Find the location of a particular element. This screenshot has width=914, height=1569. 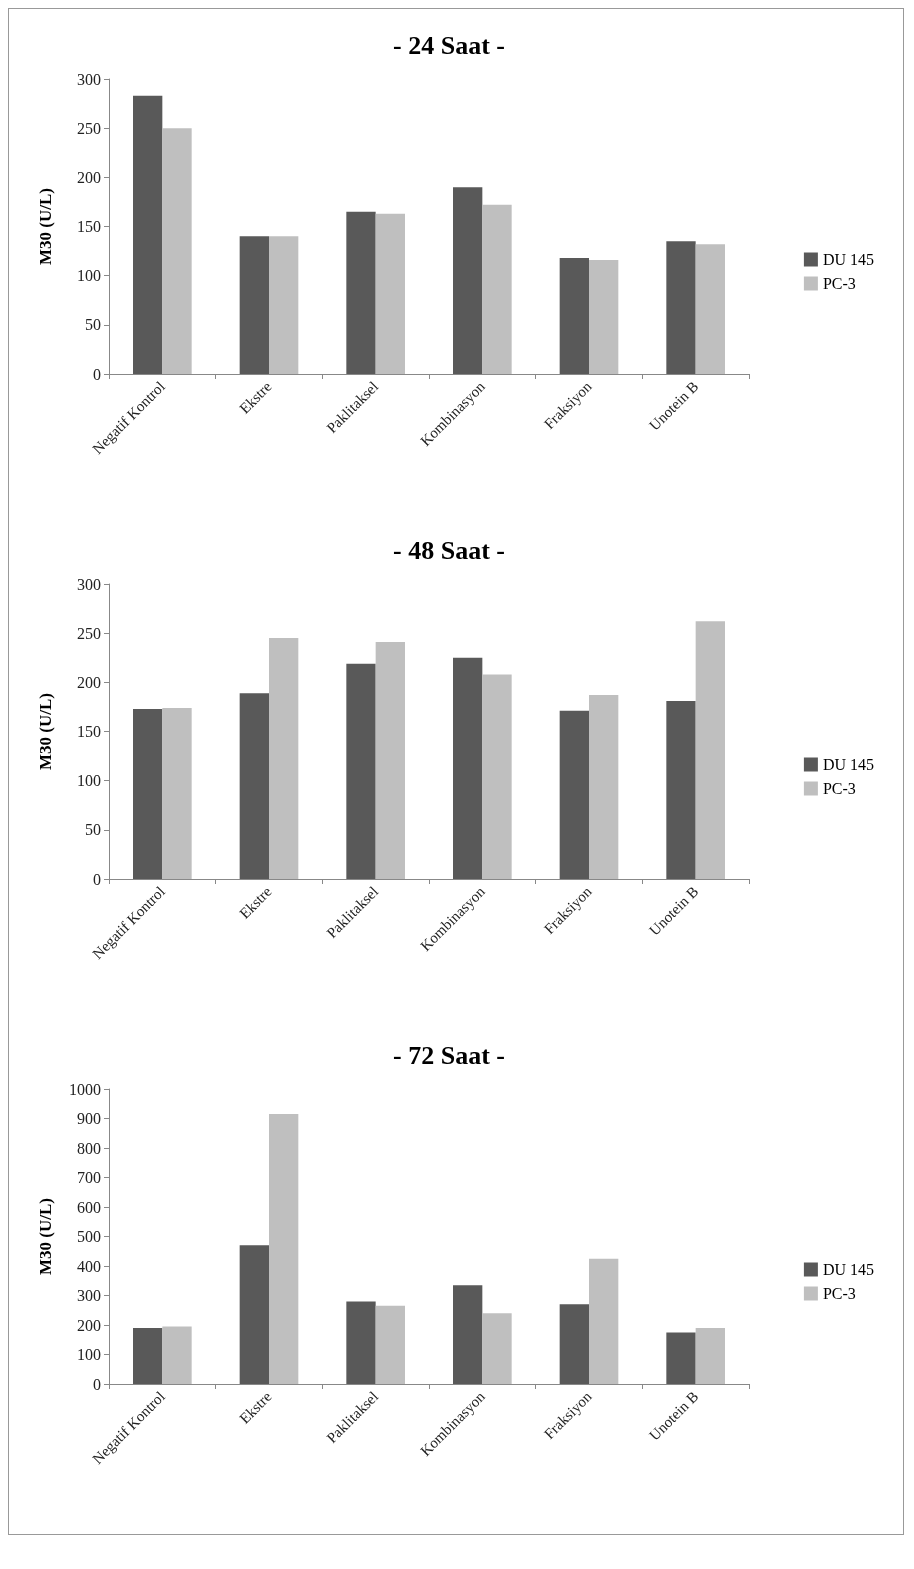

chart-title: - 72 Saat - is located at coordinates (449, 1055).